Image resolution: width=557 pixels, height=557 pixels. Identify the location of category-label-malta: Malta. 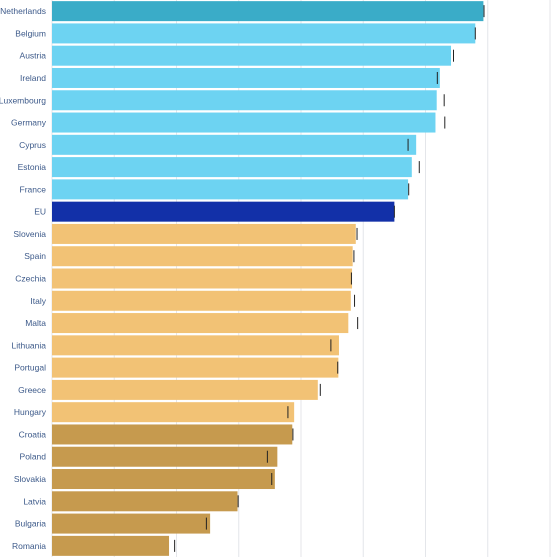
(35, 323).